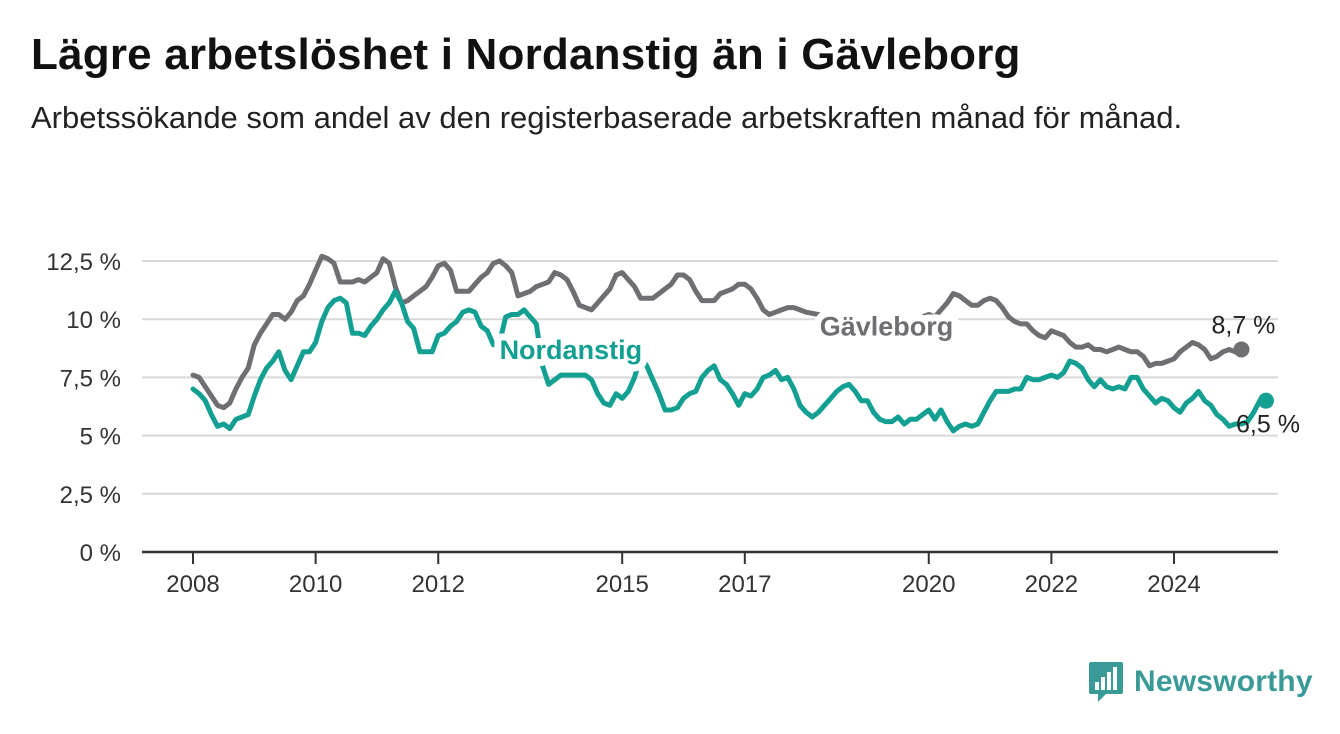  I want to click on x-tick-label: 2024, so click(1173, 584).